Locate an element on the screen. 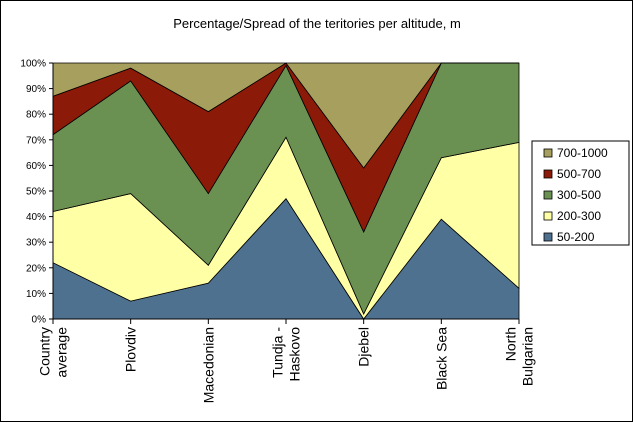 The height and width of the screenshot is (423, 633). x-tick-label: Djebel is located at coordinates (364, 347).